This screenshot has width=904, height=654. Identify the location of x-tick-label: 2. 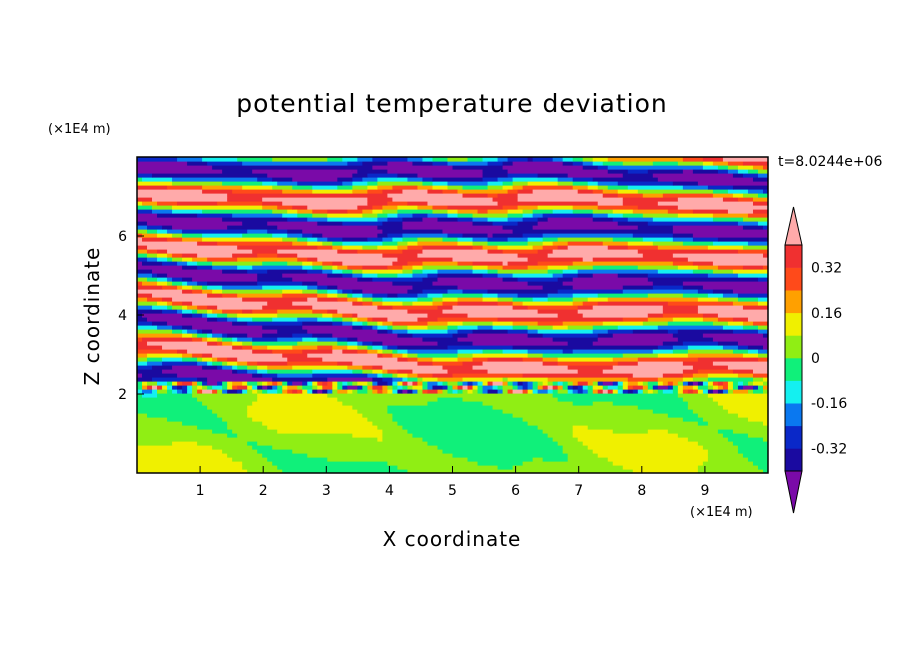
(263, 491).